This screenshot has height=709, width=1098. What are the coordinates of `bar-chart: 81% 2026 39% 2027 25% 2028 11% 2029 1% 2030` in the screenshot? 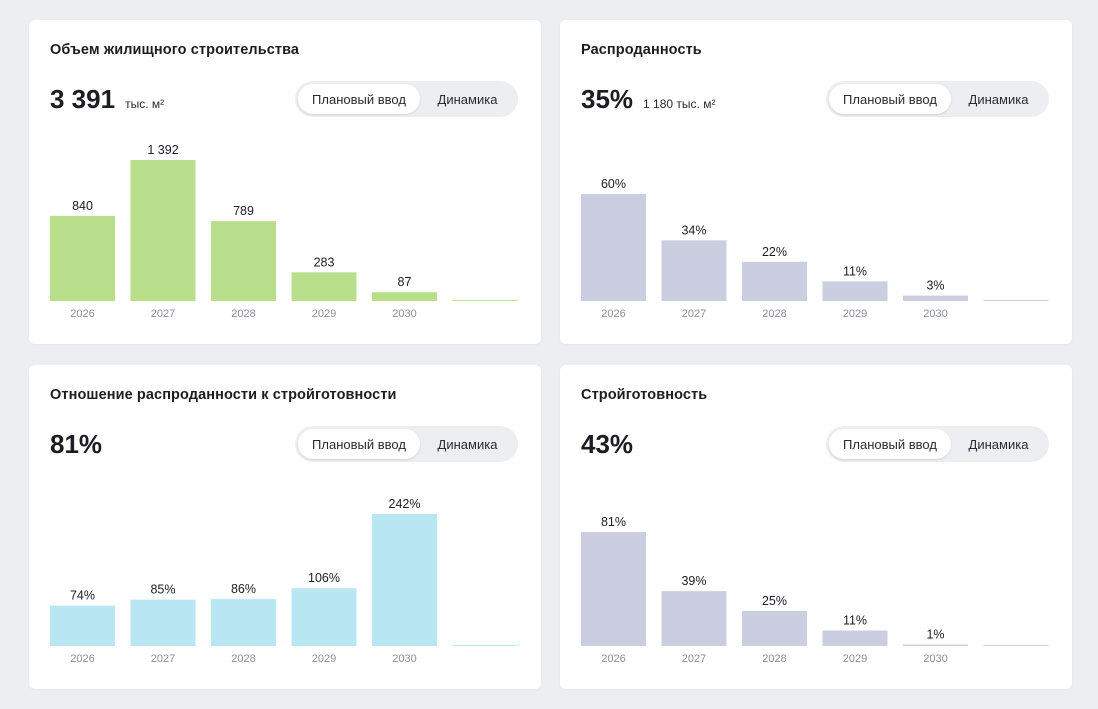 It's located at (815, 590).